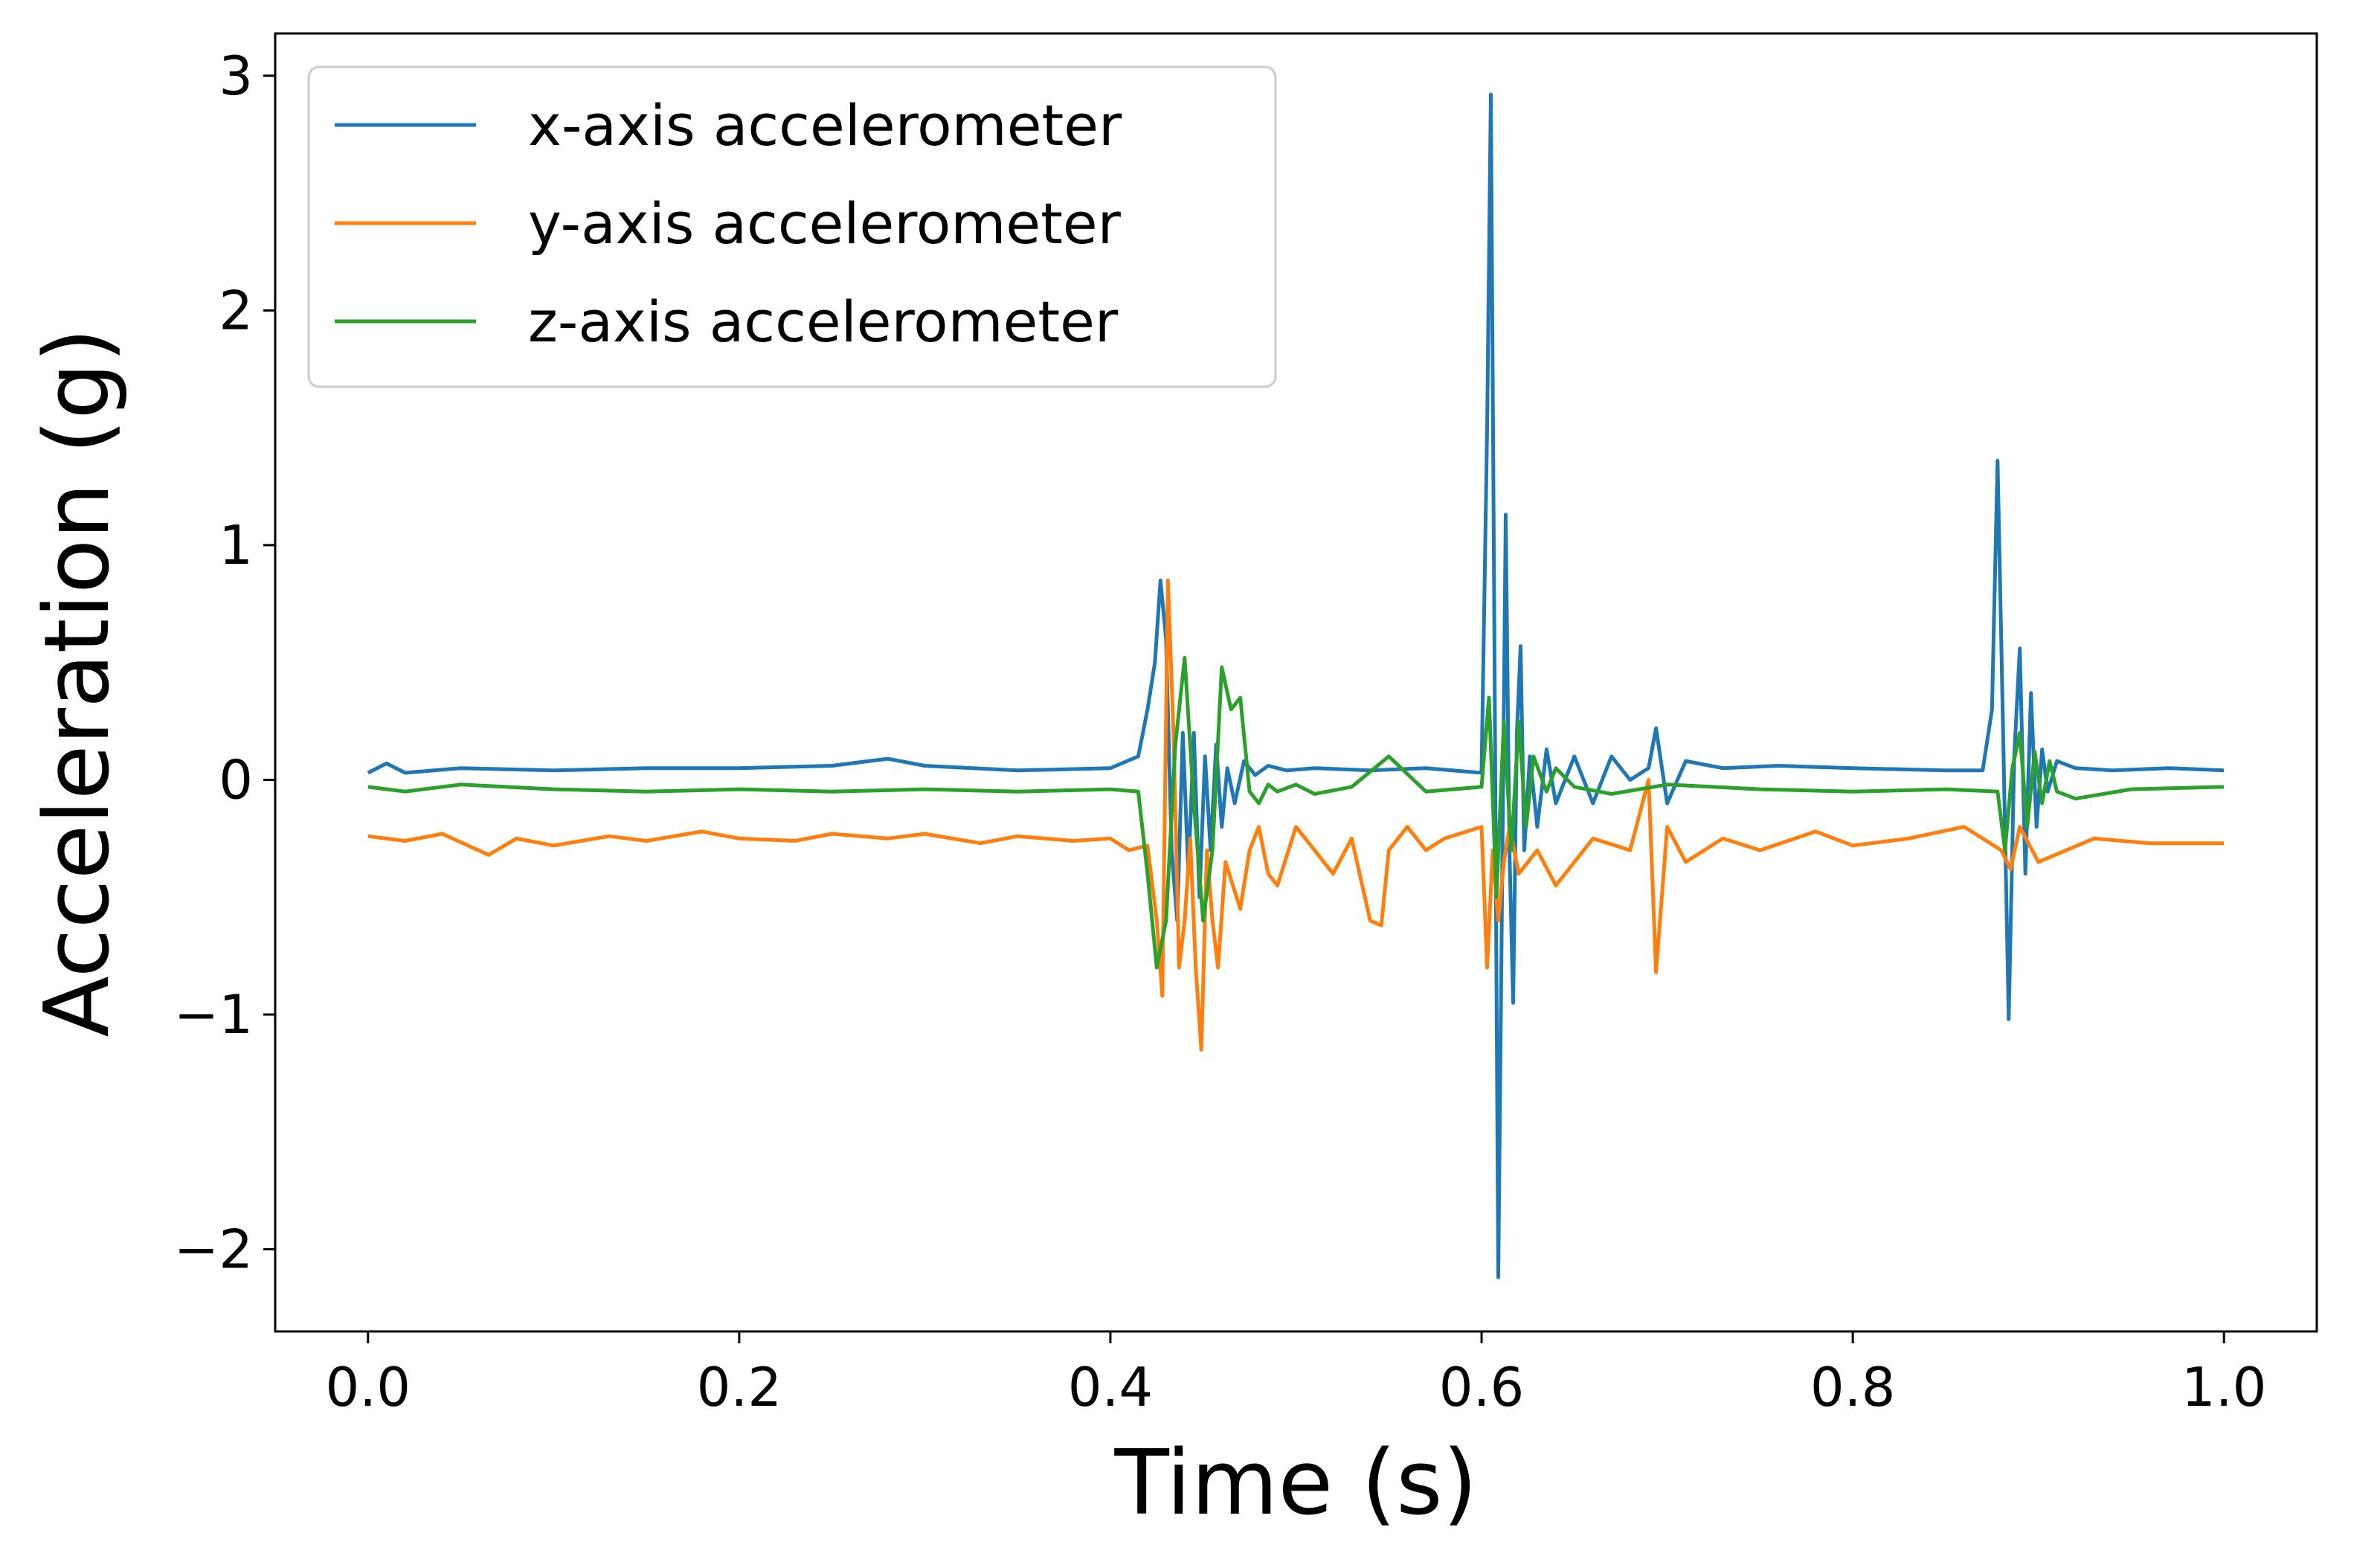 This screenshot has width=2380, height=1562. Describe the element at coordinates (1482, 1387) in the screenshot. I see `x-tick-label: 0.6` at that location.